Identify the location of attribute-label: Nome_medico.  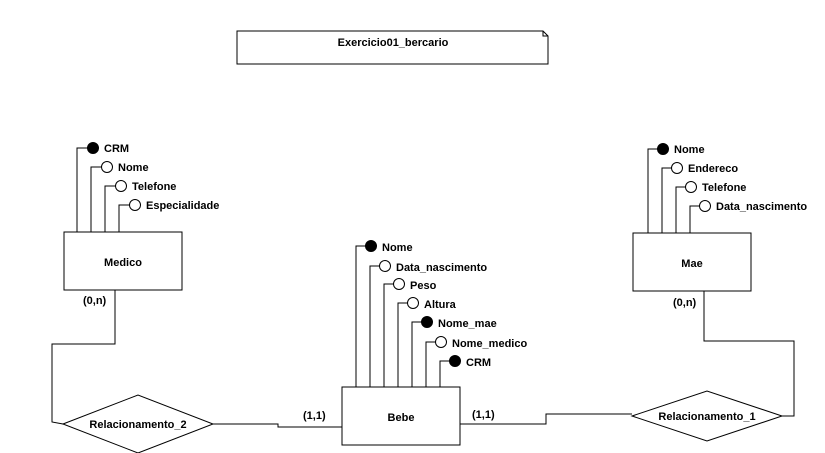
(489, 344).